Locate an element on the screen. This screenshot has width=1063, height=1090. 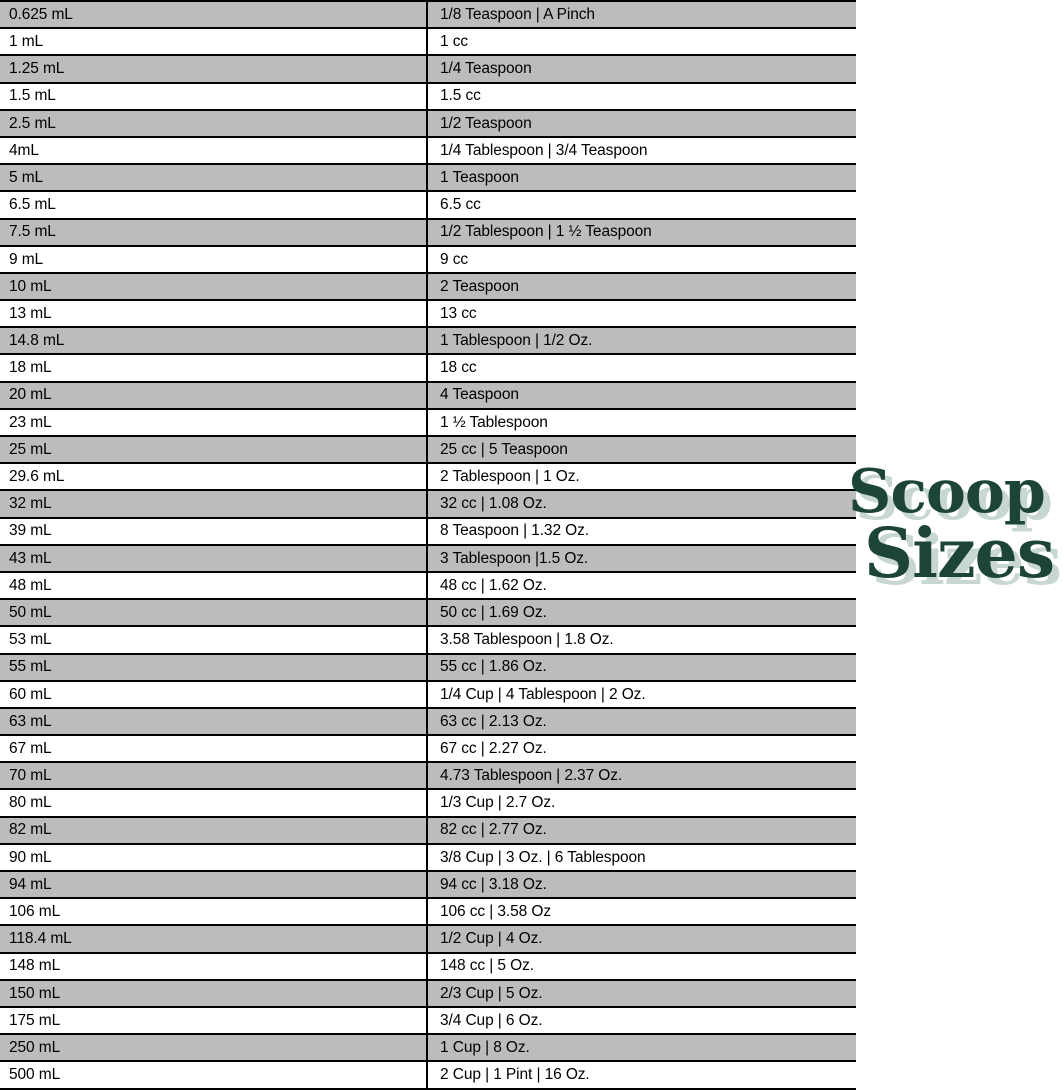
cell-milliliters: 1 mL is located at coordinates (214, 42).